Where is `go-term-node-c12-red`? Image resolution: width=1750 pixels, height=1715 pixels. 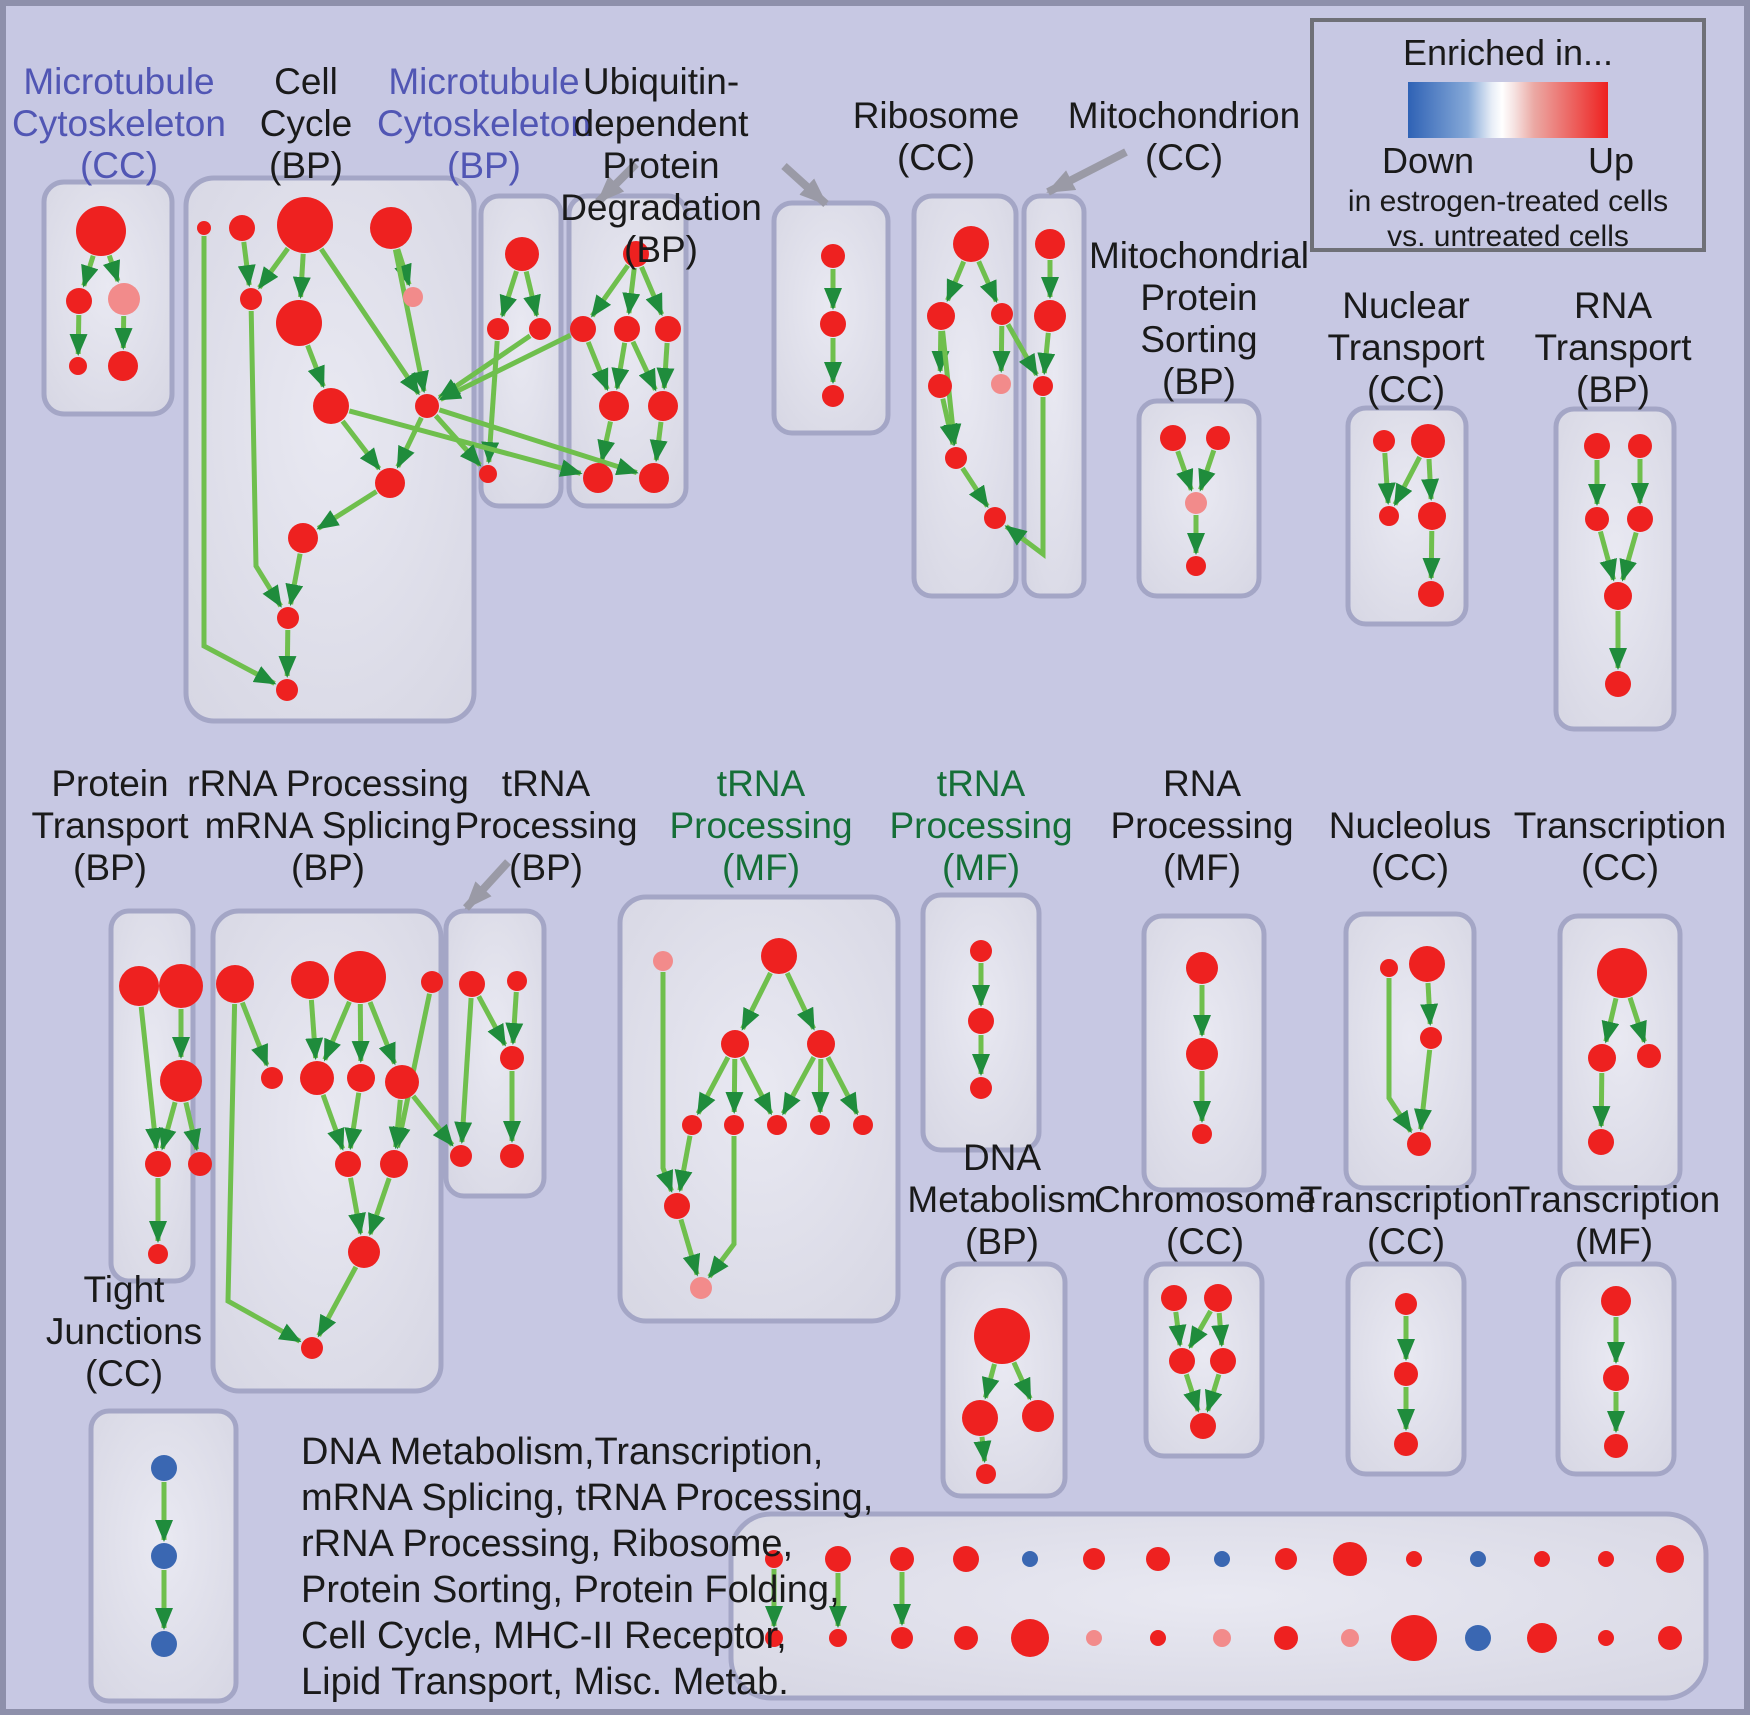 go-term-node-c12-red is located at coordinates (287, 690).